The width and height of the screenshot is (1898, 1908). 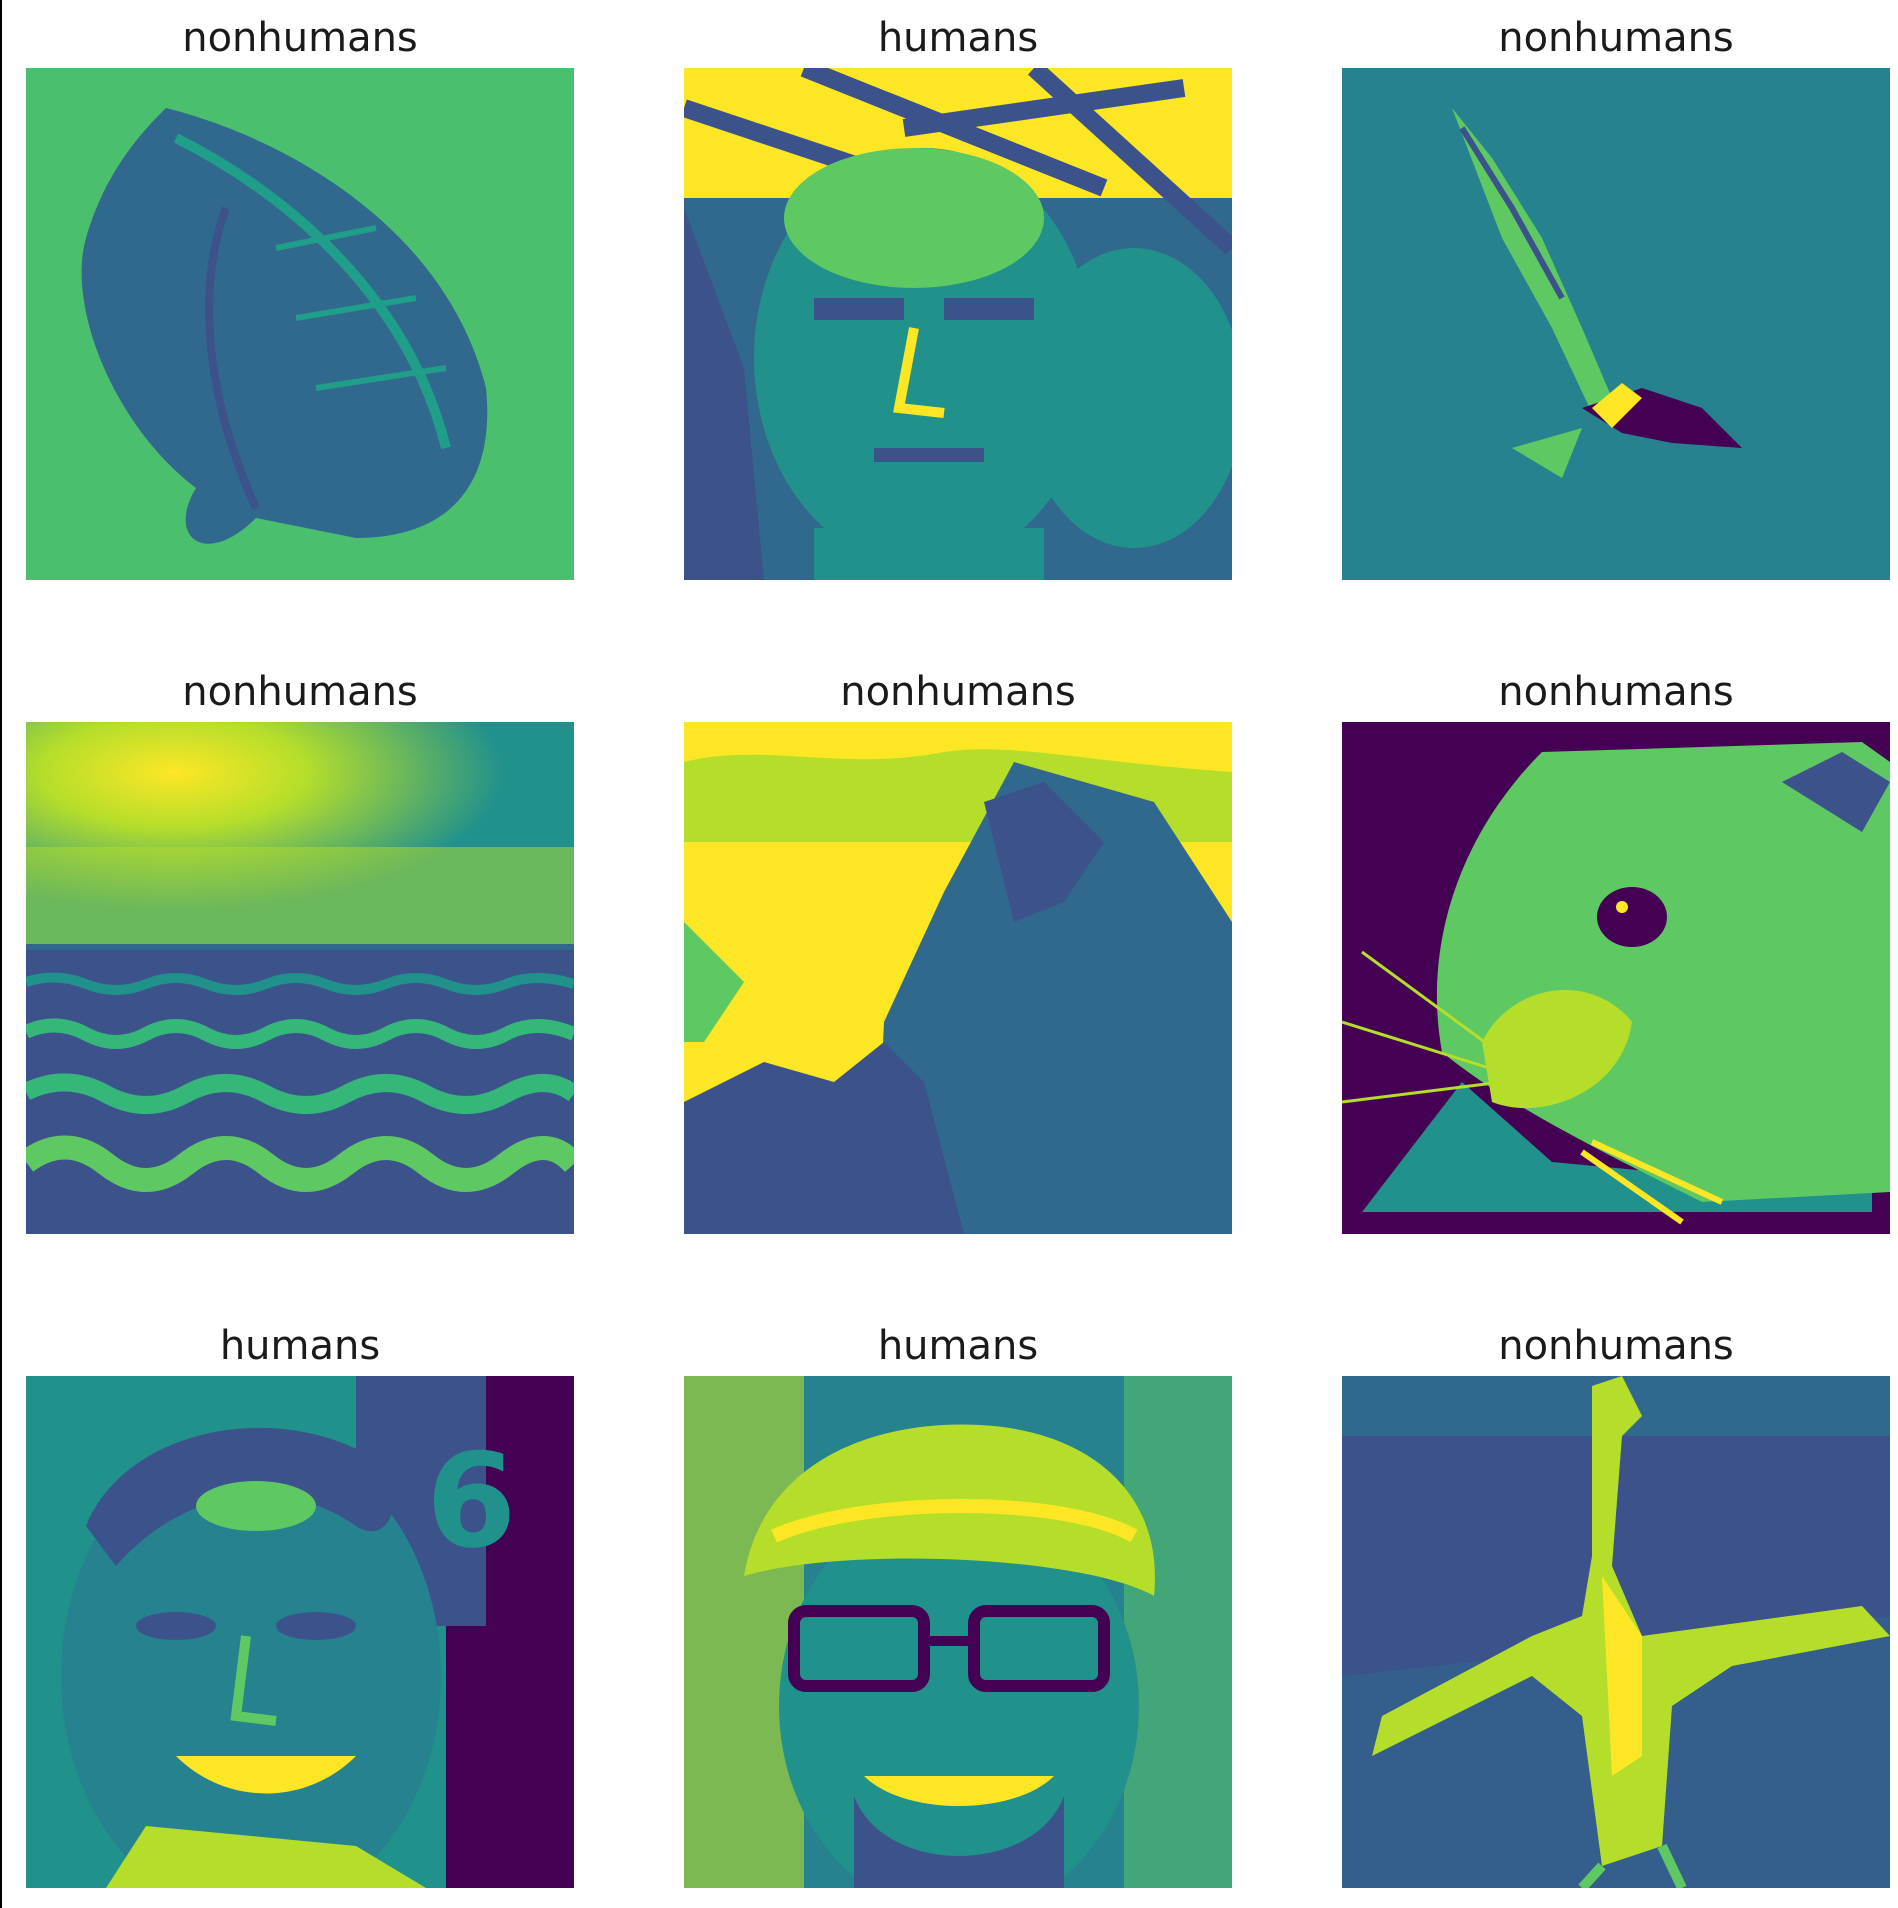 I want to click on image-mountain, so click(x=958, y=978).